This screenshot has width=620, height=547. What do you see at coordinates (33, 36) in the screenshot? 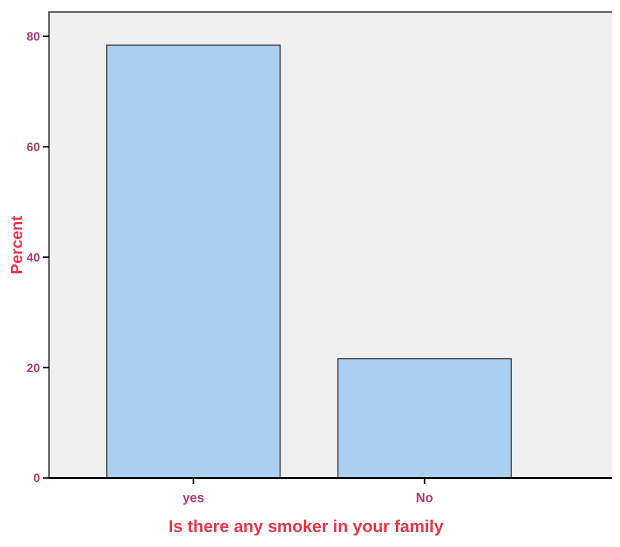
I see `y-tick-label: 80` at bounding box center [33, 36].